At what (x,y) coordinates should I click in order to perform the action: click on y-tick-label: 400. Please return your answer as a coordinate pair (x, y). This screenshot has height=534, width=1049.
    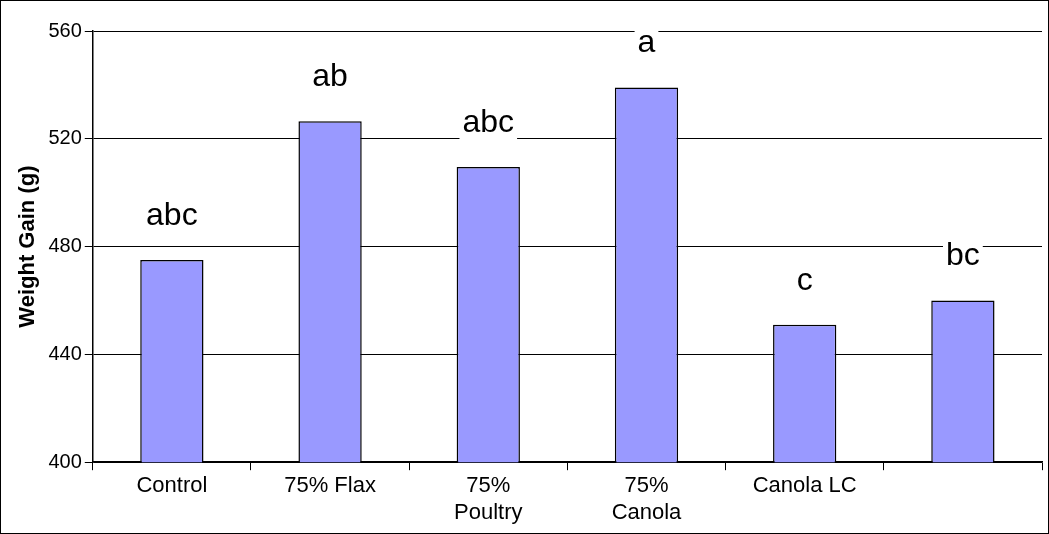
    Looking at the image, I should click on (65, 460).